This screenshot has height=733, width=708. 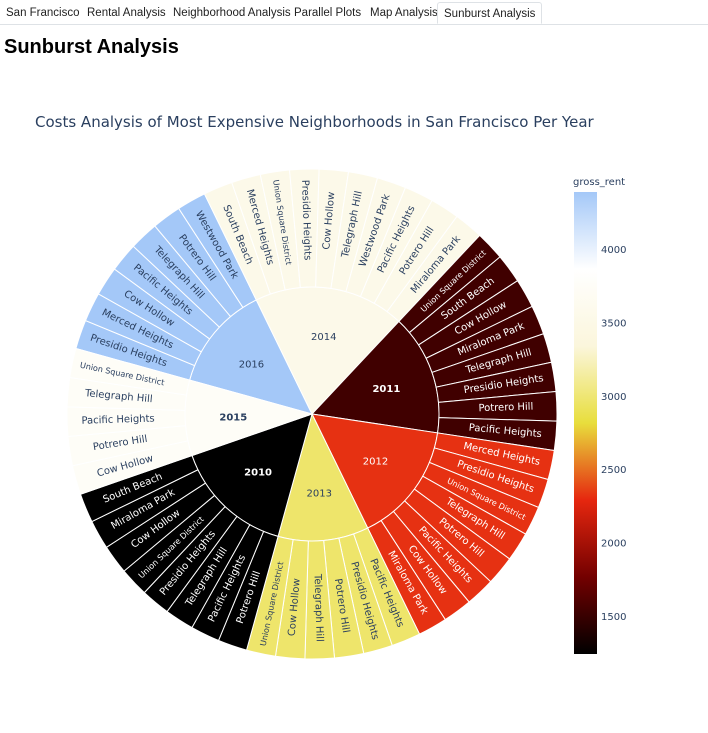 What do you see at coordinates (251, 365) in the screenshot?
I see `year-label-2016: 2016` at bounding box center [251, 365].